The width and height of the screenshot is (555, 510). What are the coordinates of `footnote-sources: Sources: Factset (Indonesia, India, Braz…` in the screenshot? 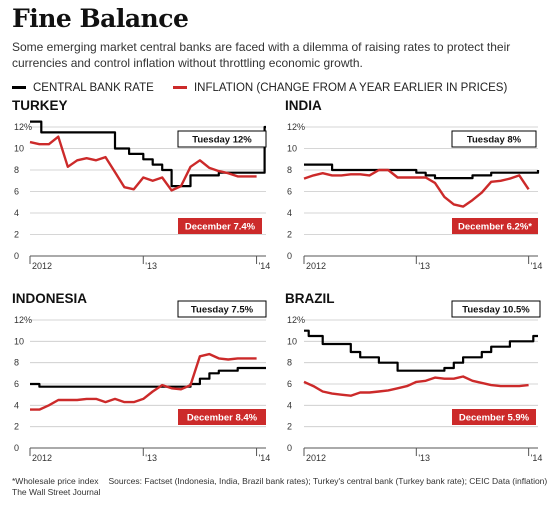 It's located at (328, 481).